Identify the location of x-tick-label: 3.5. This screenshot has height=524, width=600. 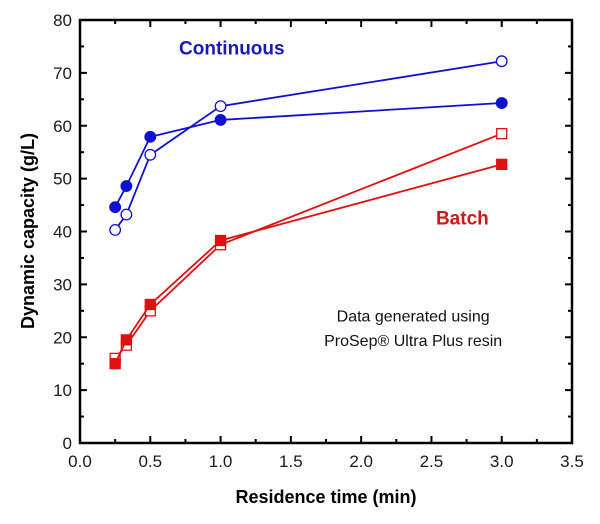
(572, 461).